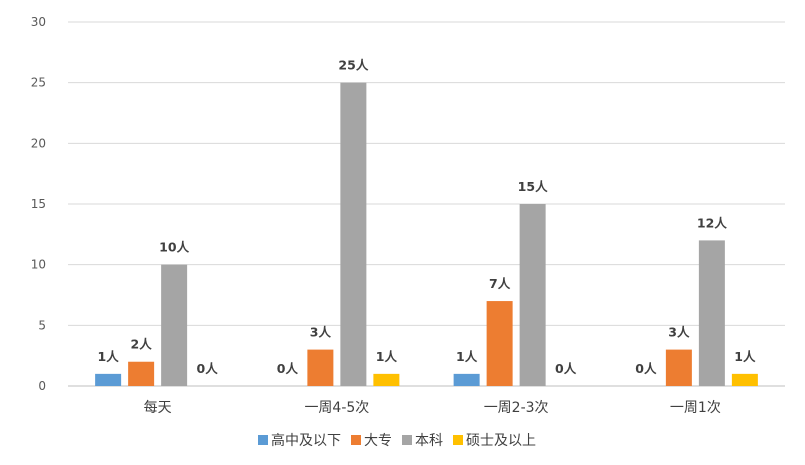 This screenshot has width=805, height=465. I want to click on legend-label: 本科, so click(429, 441).